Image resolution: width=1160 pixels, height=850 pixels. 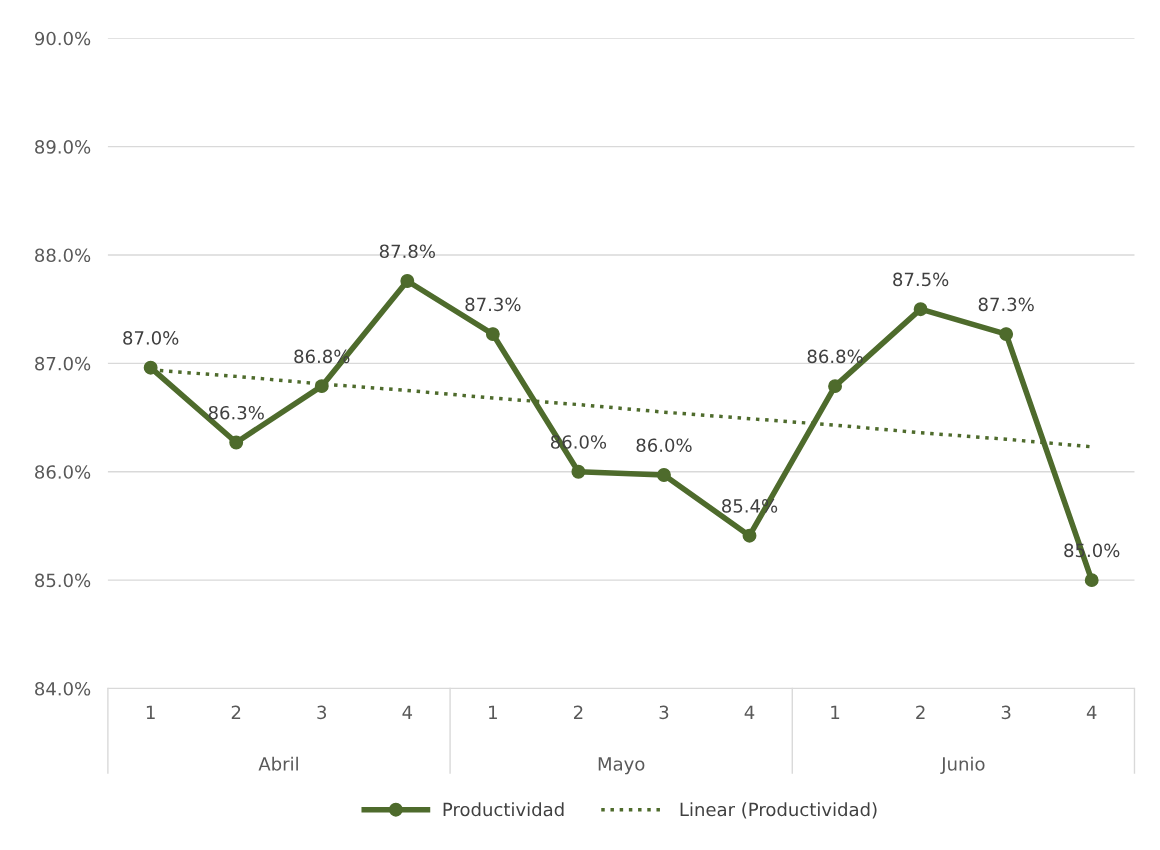 What do you see at coordinates (63, 688) in the screenshot?
I see `y-tick-label: 84.0%` at bounding box center [63, 688].